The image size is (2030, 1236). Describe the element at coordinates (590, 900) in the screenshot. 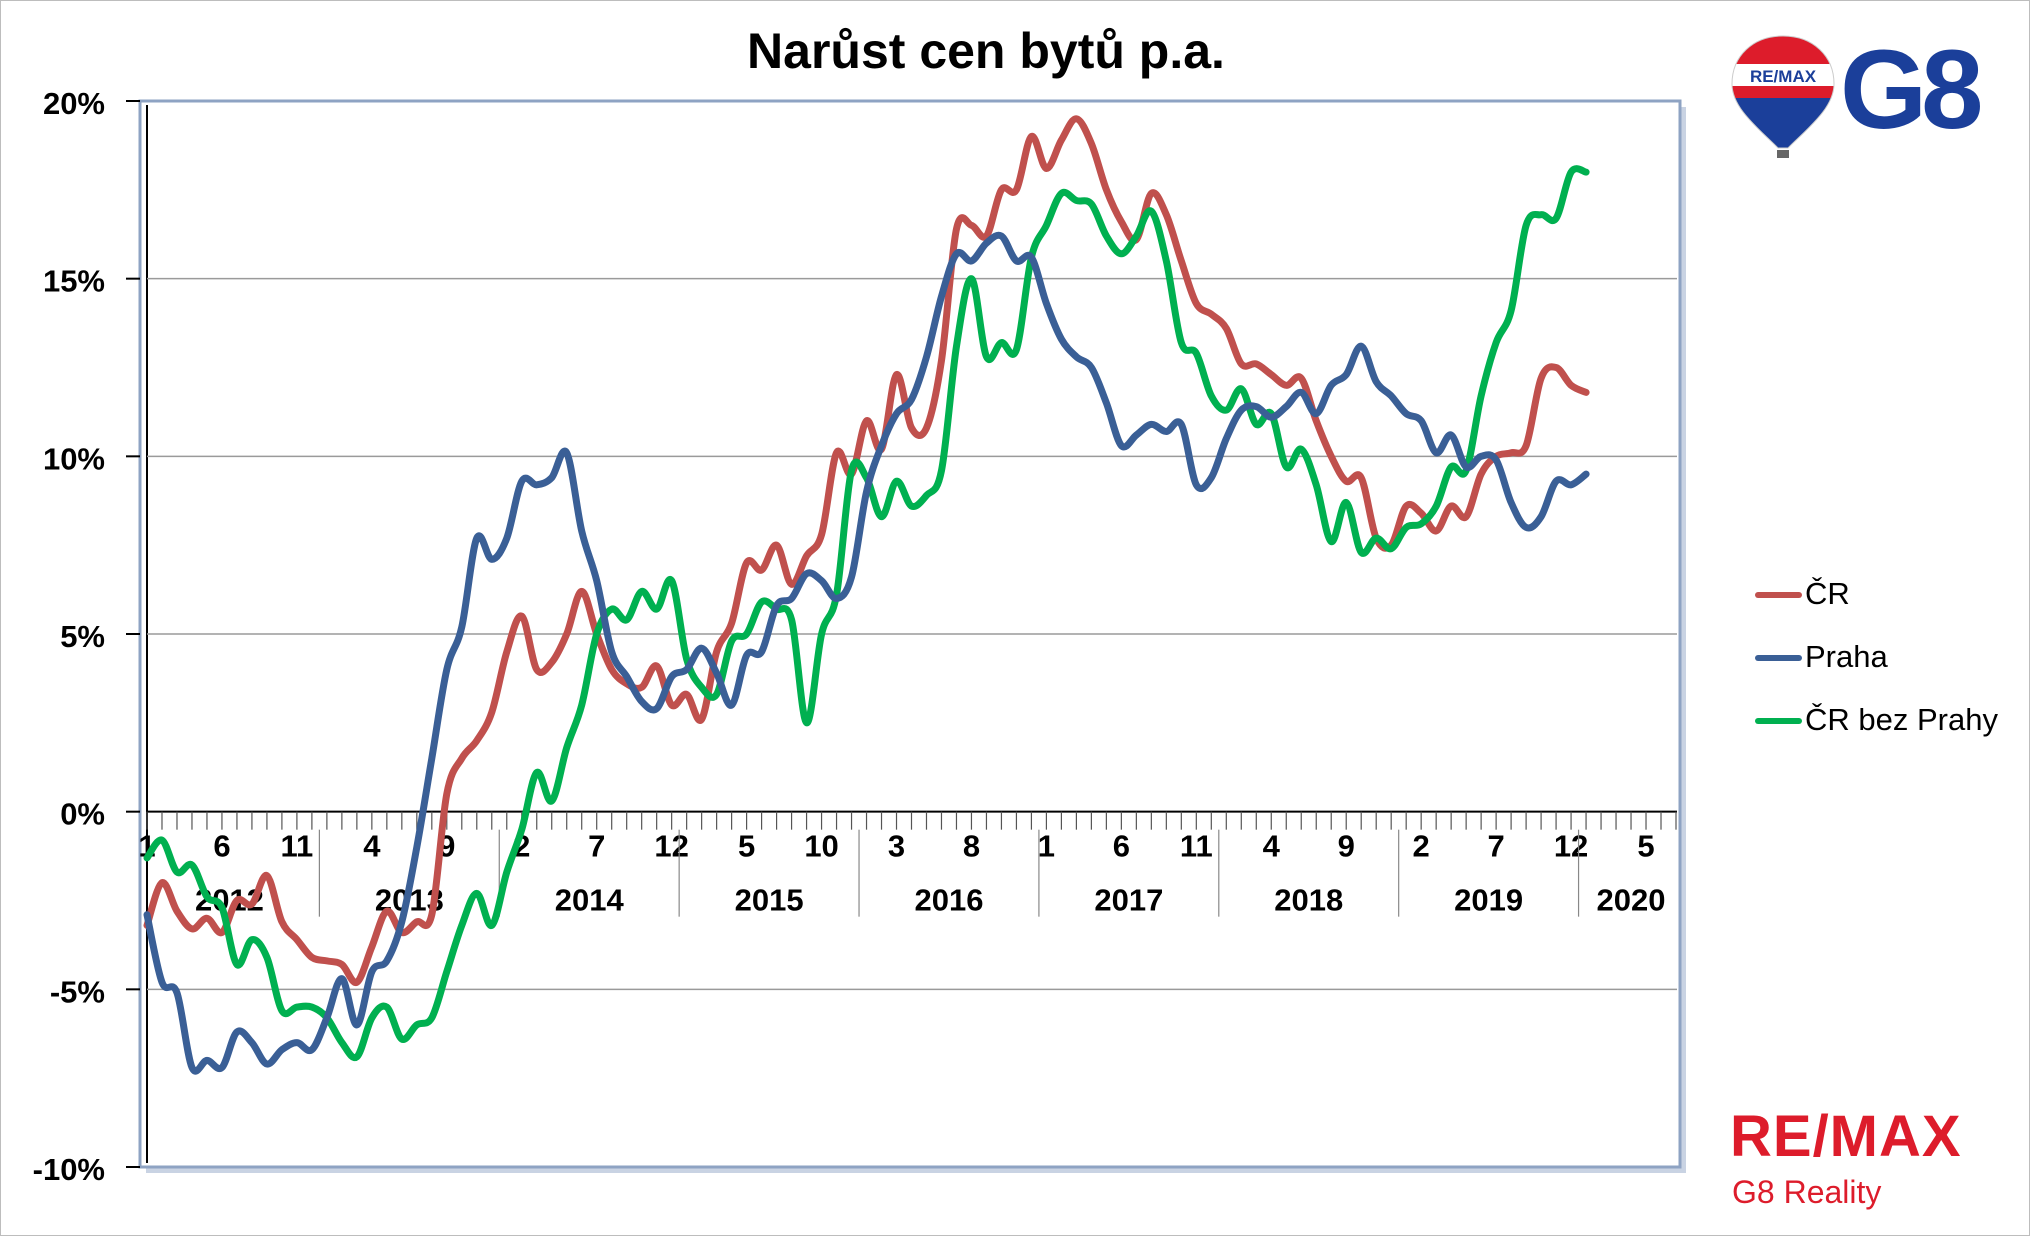

I see `x-year-label: 2014` at that location.